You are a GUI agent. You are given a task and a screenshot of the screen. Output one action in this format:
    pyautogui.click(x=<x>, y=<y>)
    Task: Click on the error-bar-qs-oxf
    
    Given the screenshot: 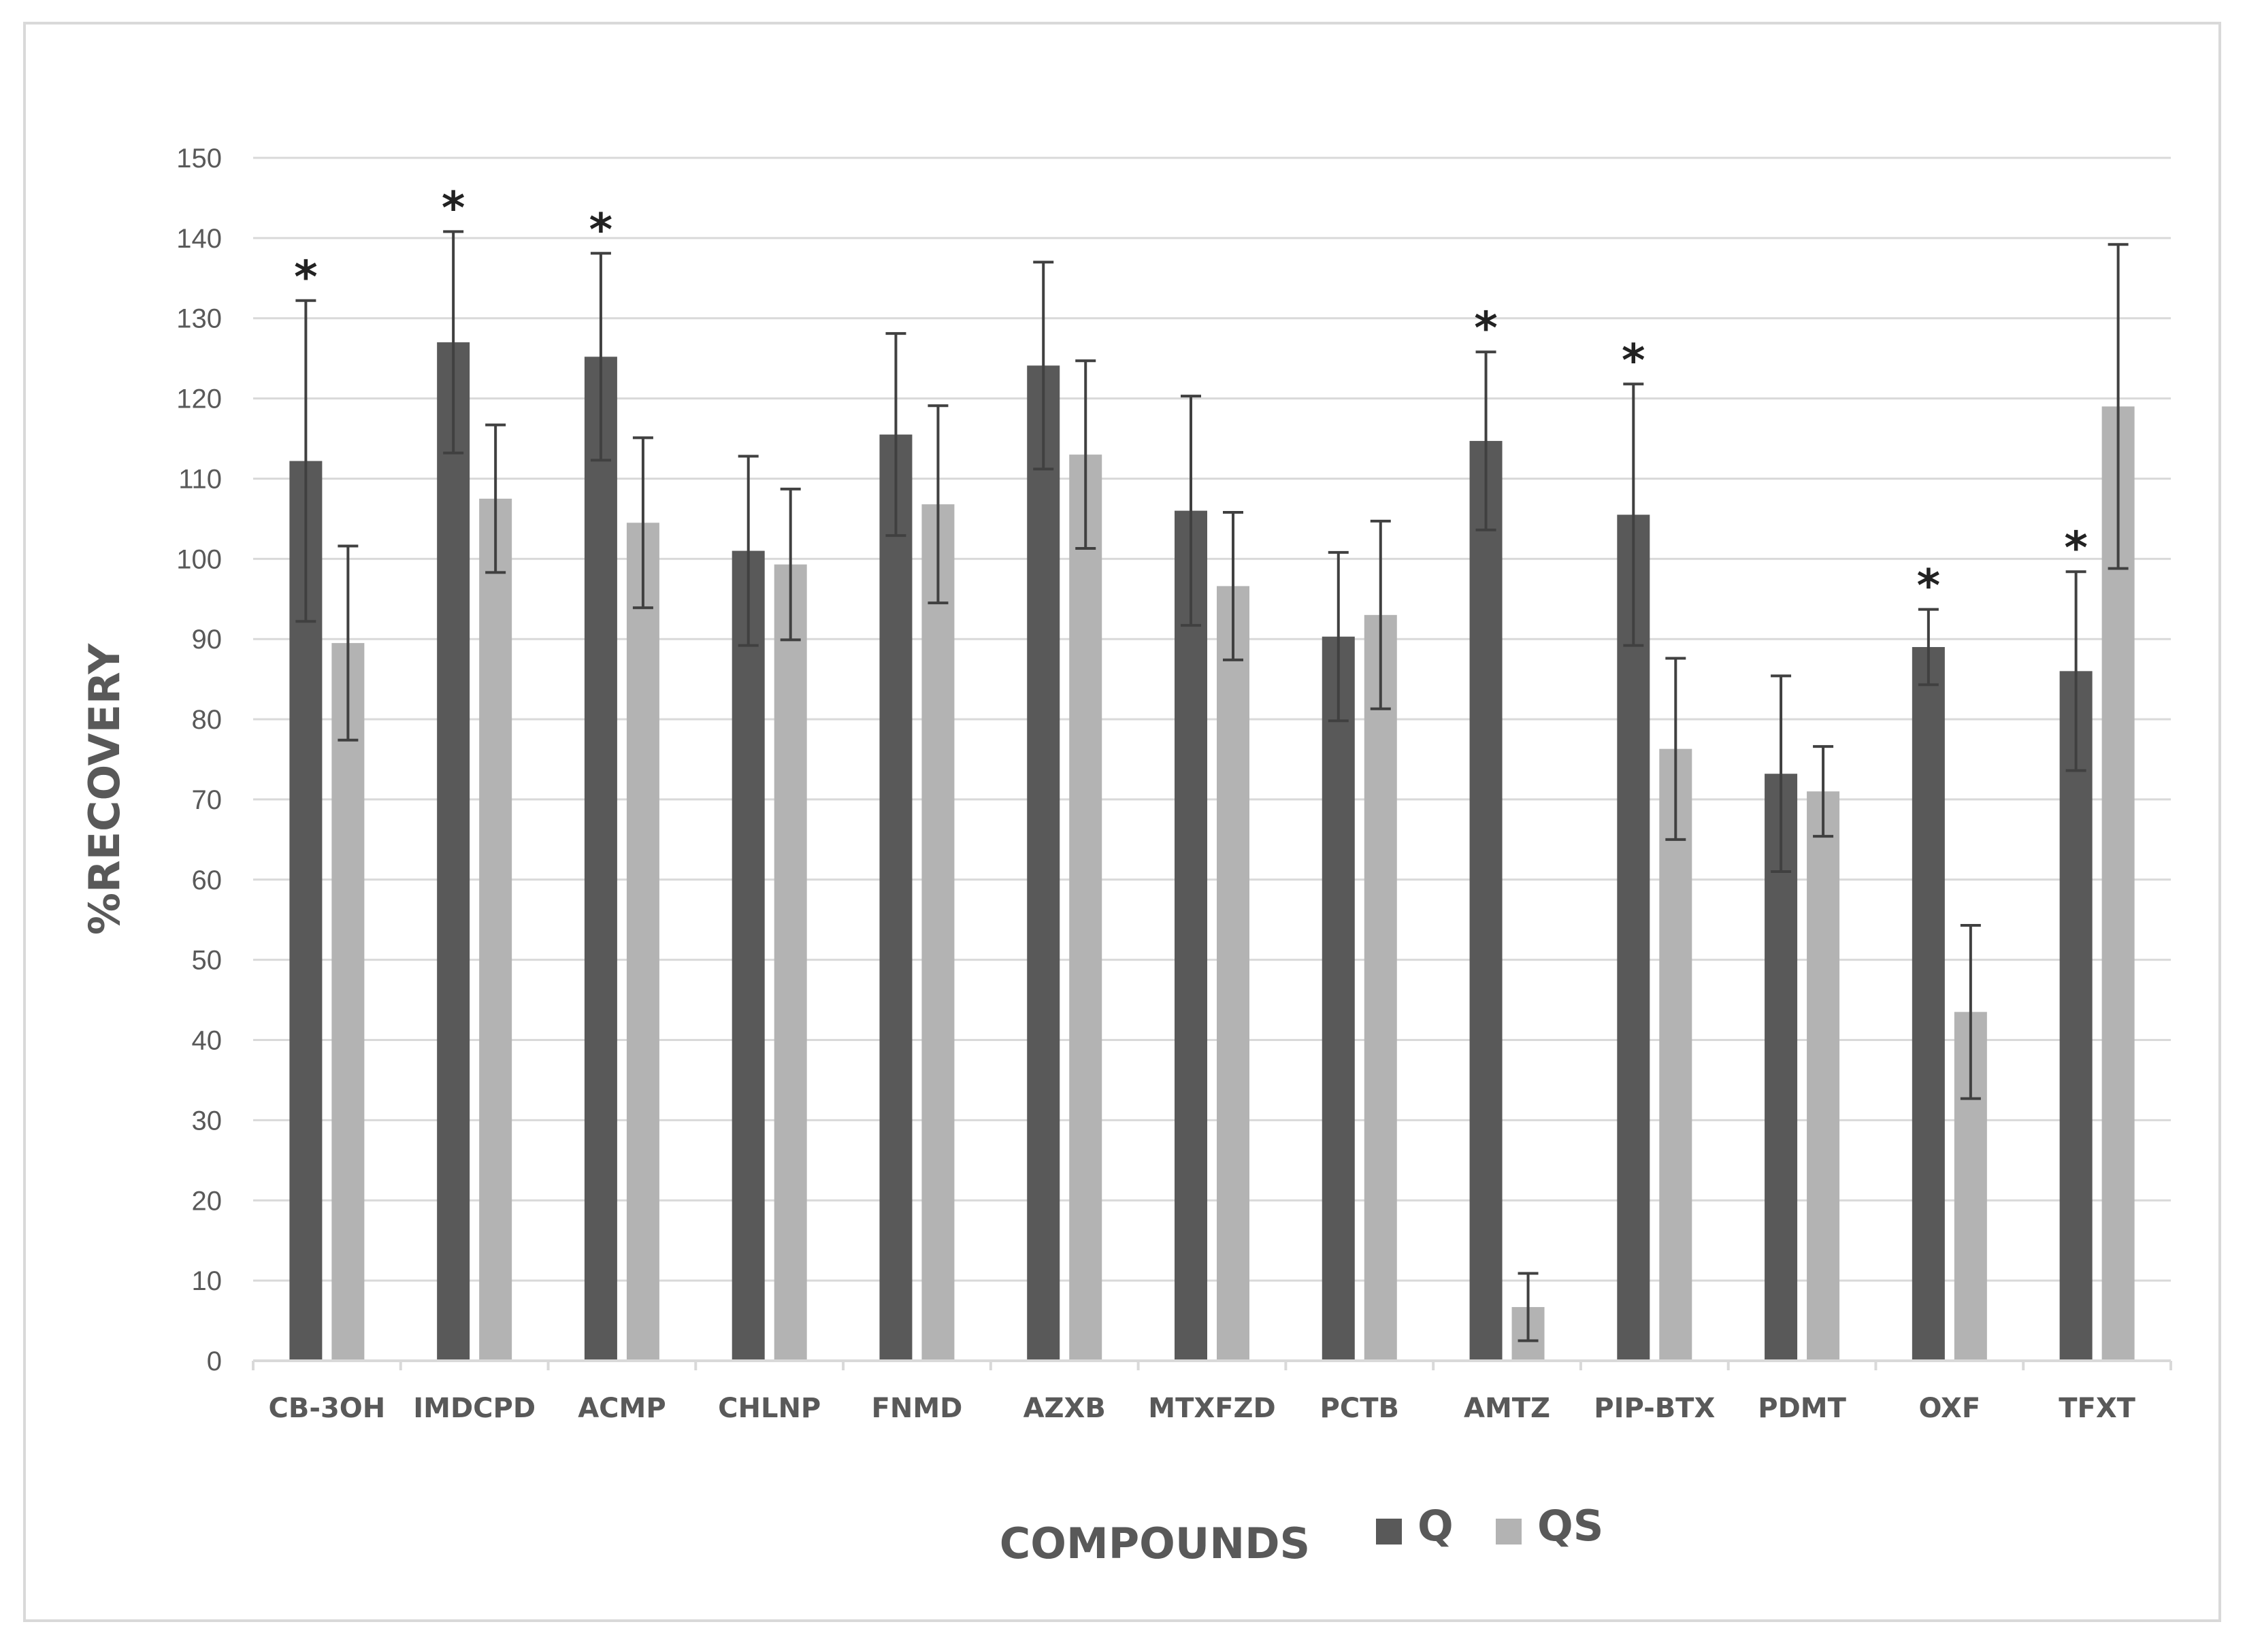 What is the action you would take?
    pyautogui.click(x=1970, y=1011)
    